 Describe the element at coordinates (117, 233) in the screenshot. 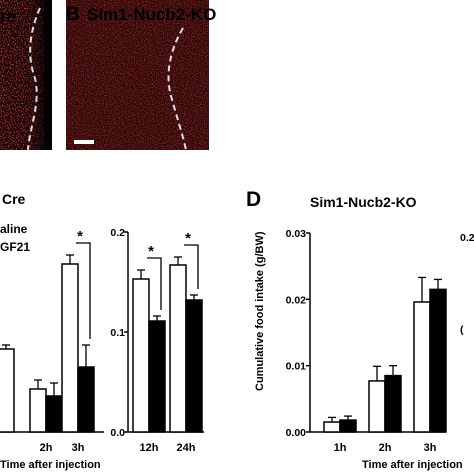

I see `y-tick-label: 0.2` at that location.